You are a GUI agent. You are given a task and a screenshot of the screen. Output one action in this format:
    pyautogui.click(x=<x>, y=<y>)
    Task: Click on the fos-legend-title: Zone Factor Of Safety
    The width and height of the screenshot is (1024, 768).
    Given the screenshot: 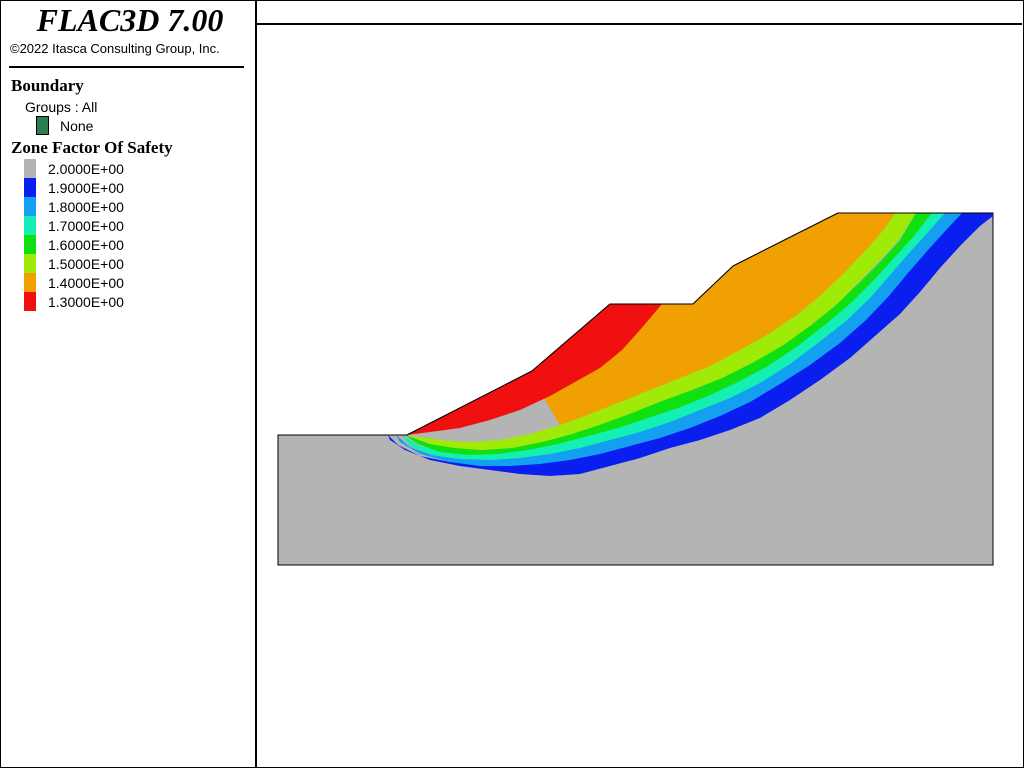 What is the action you would take?
    pyautogui.click(x=92, y=147)
    